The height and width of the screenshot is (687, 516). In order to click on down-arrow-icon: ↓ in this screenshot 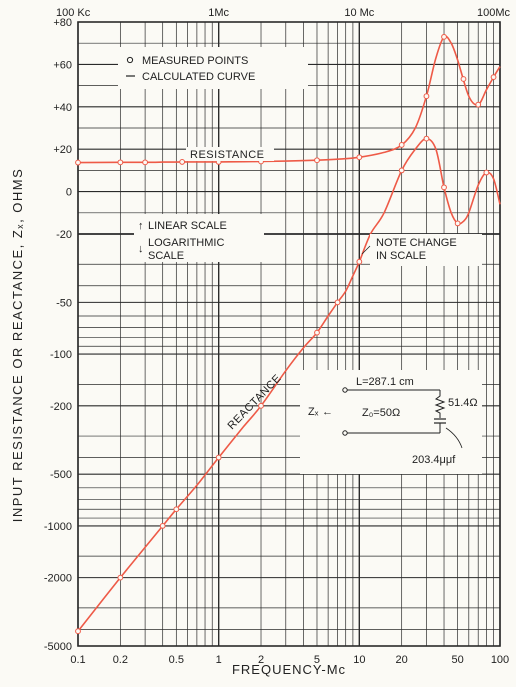, I will do `click(141, 249)`.